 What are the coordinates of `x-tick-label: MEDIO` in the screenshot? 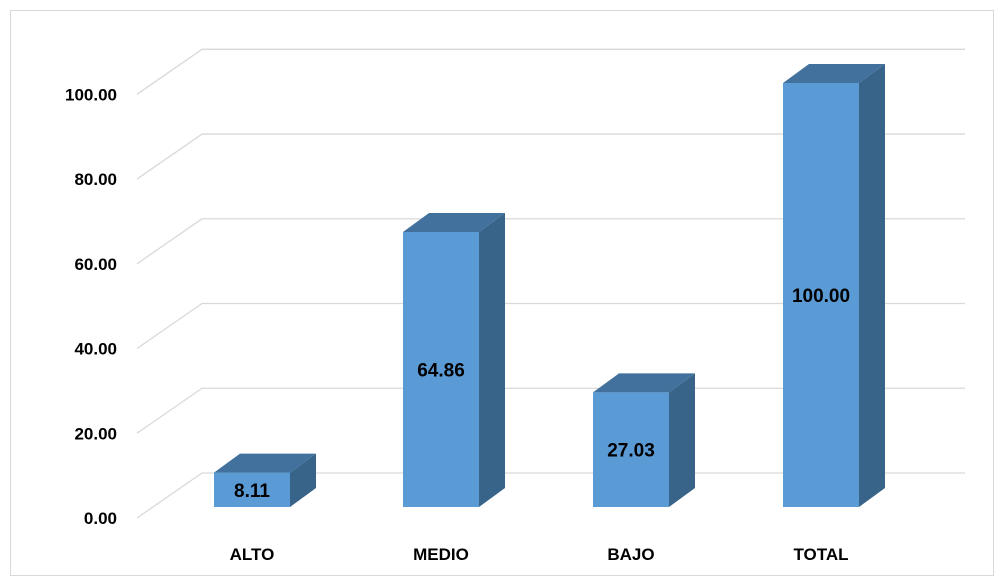 It's located at (441, 554).